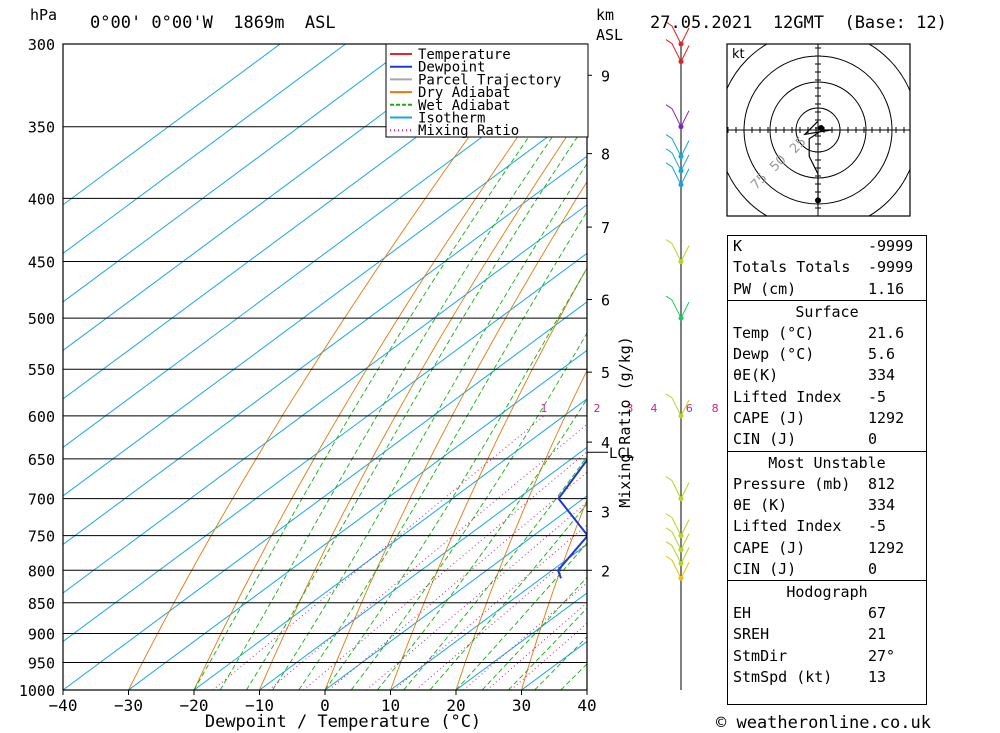 The image size is (1000, 733). I want to click on watermark: © weatheronline.co.uk, so click(823, 723).